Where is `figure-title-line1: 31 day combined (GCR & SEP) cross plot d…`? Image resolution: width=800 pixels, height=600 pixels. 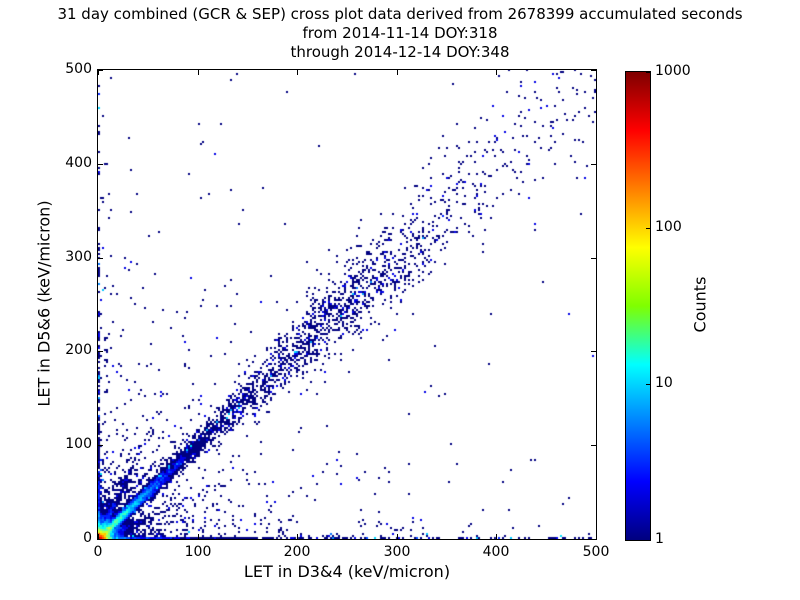
figure-title-line1: 31 day combined (GCR & SEP) cross plot d… is located at coordinates (400, 14).